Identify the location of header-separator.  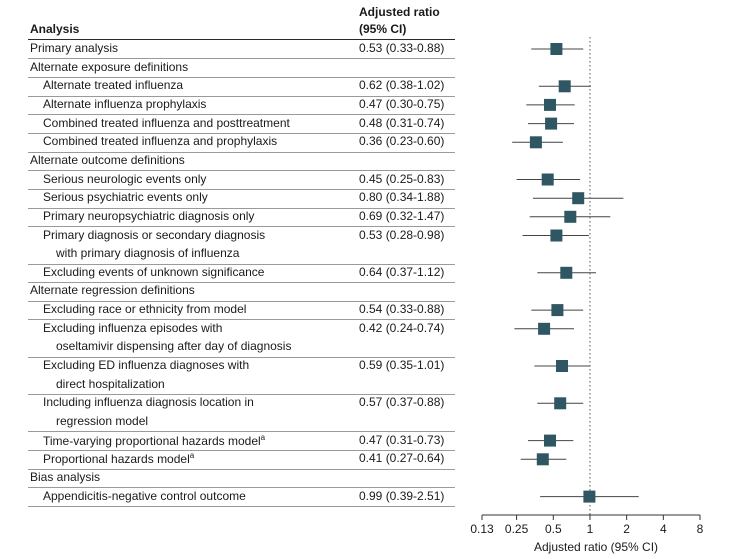
(241, 39).